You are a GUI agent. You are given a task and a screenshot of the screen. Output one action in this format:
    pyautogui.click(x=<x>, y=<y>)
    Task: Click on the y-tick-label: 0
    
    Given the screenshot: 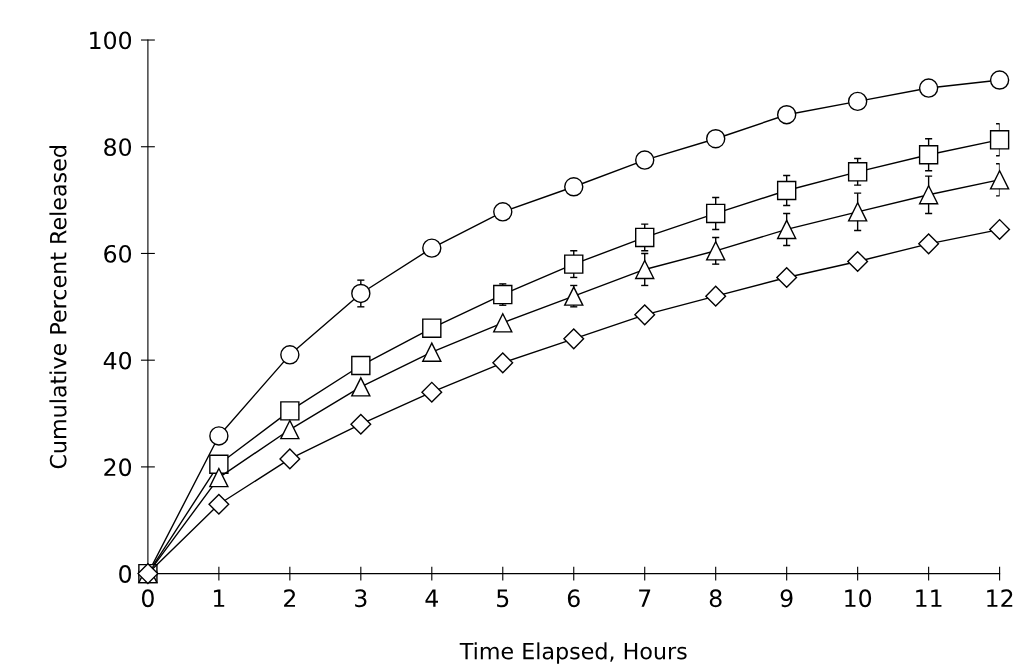 What is the action you would take?
    pyautogui.click(x=125, y=574)
    